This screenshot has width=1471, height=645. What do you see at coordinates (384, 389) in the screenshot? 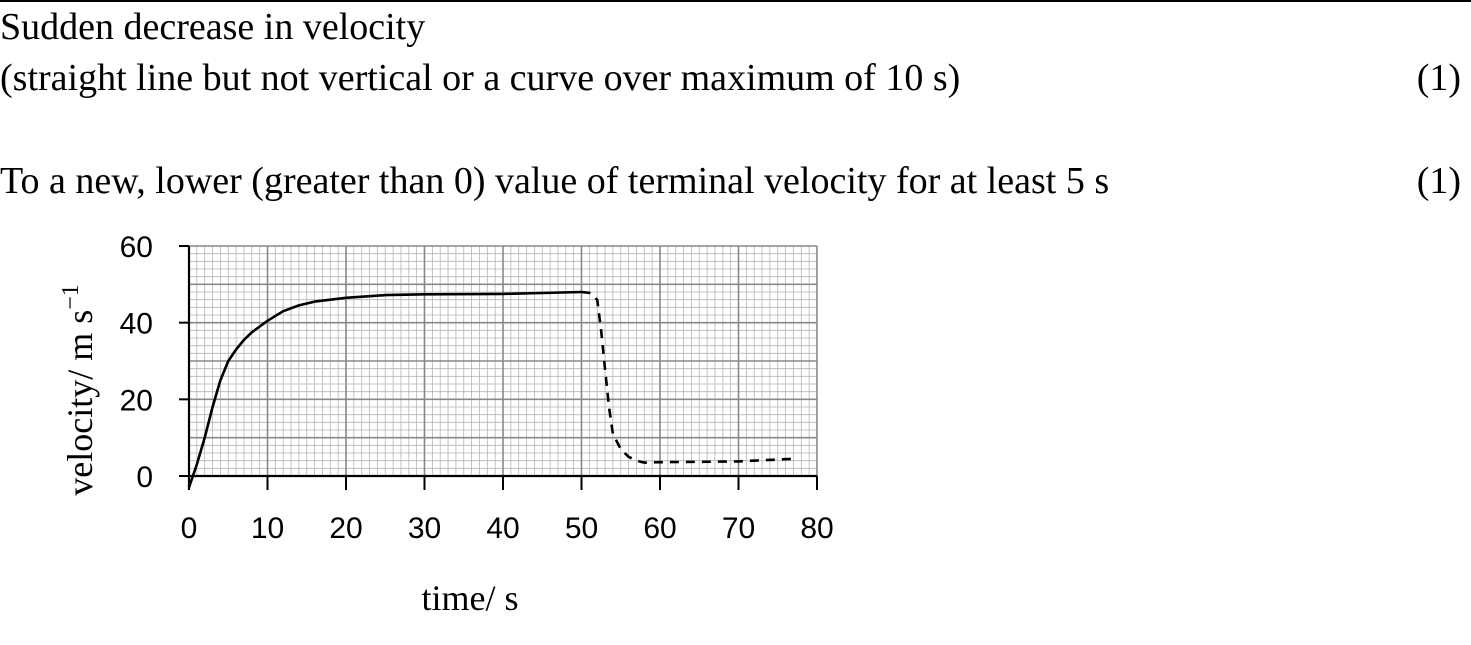
I see `series-line-solid` at bounding box center [384, 389].